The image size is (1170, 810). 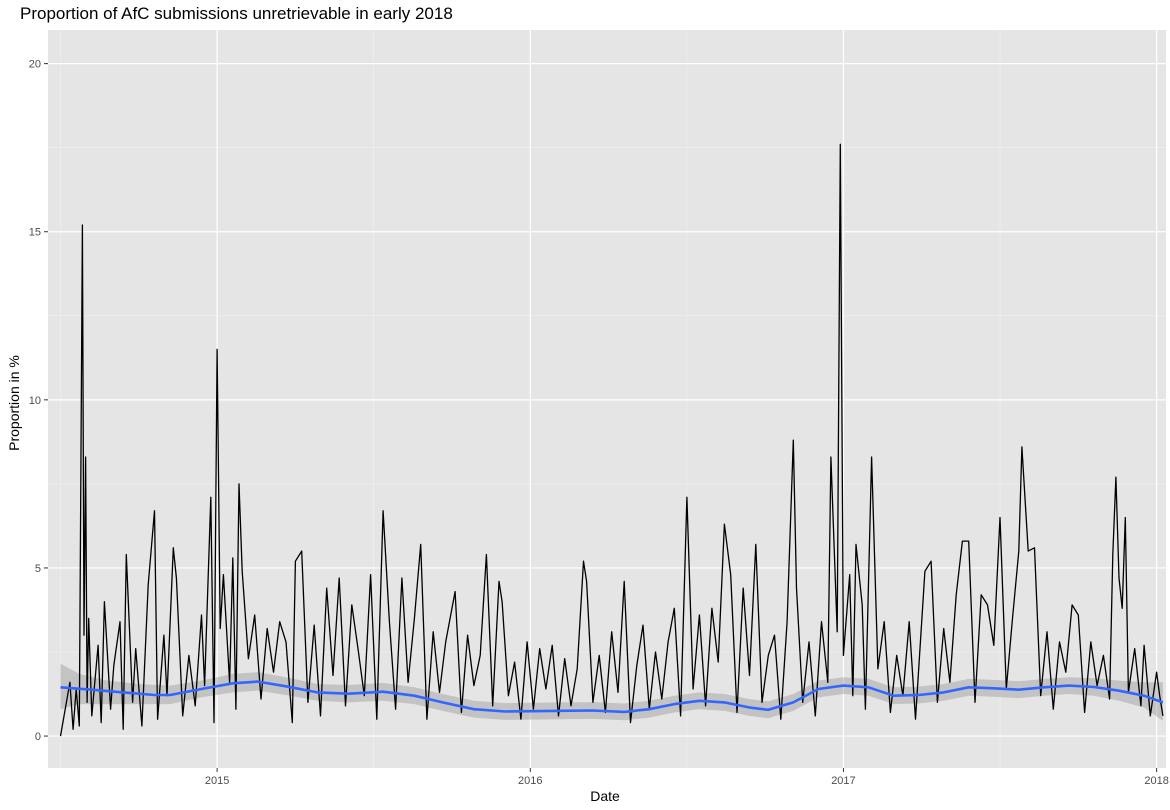 What do you see at coordinates (38, 737) in the screenshot?
I see `y-tick-label: 0` at bounding box center [38, 737].